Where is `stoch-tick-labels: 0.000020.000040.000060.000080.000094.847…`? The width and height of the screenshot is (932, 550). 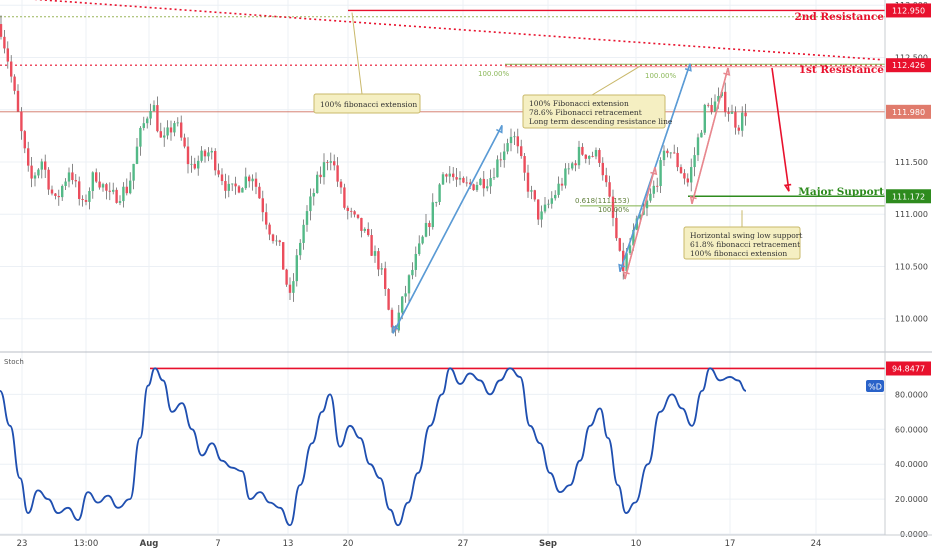
stoch-tick-labels: 0.000020.000040.000060.000080.000094.847… is located at coordinates (908, 450).